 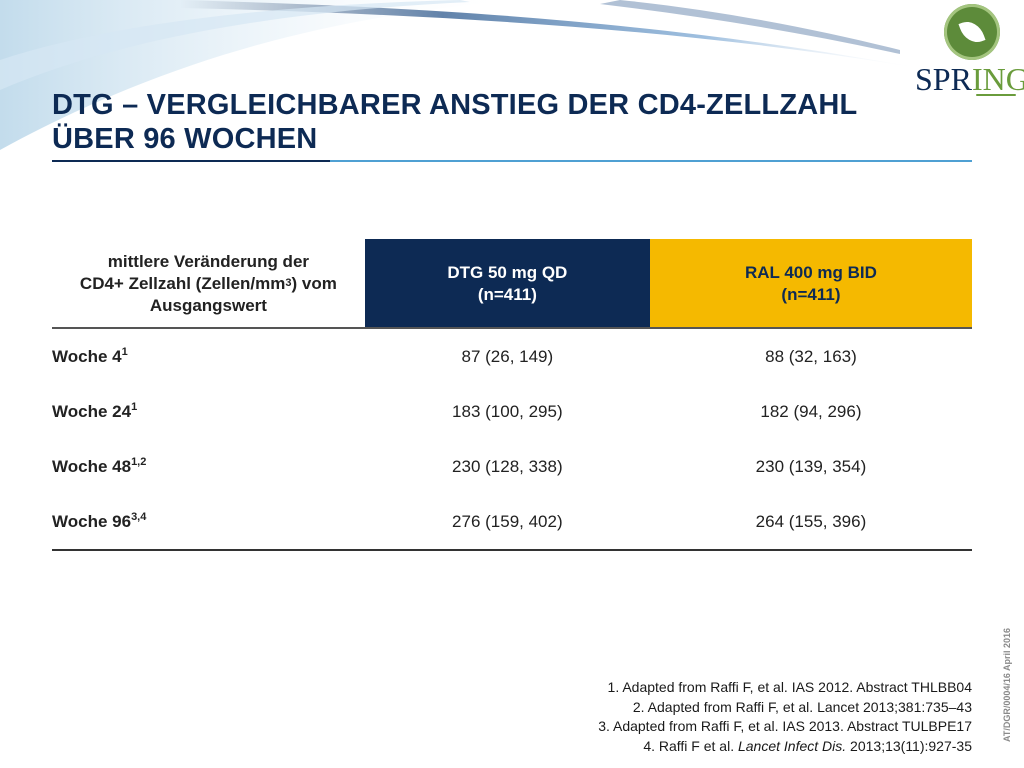 I want to click on cell-dtg: 183 (100, 295), so click(x=507, y=411).